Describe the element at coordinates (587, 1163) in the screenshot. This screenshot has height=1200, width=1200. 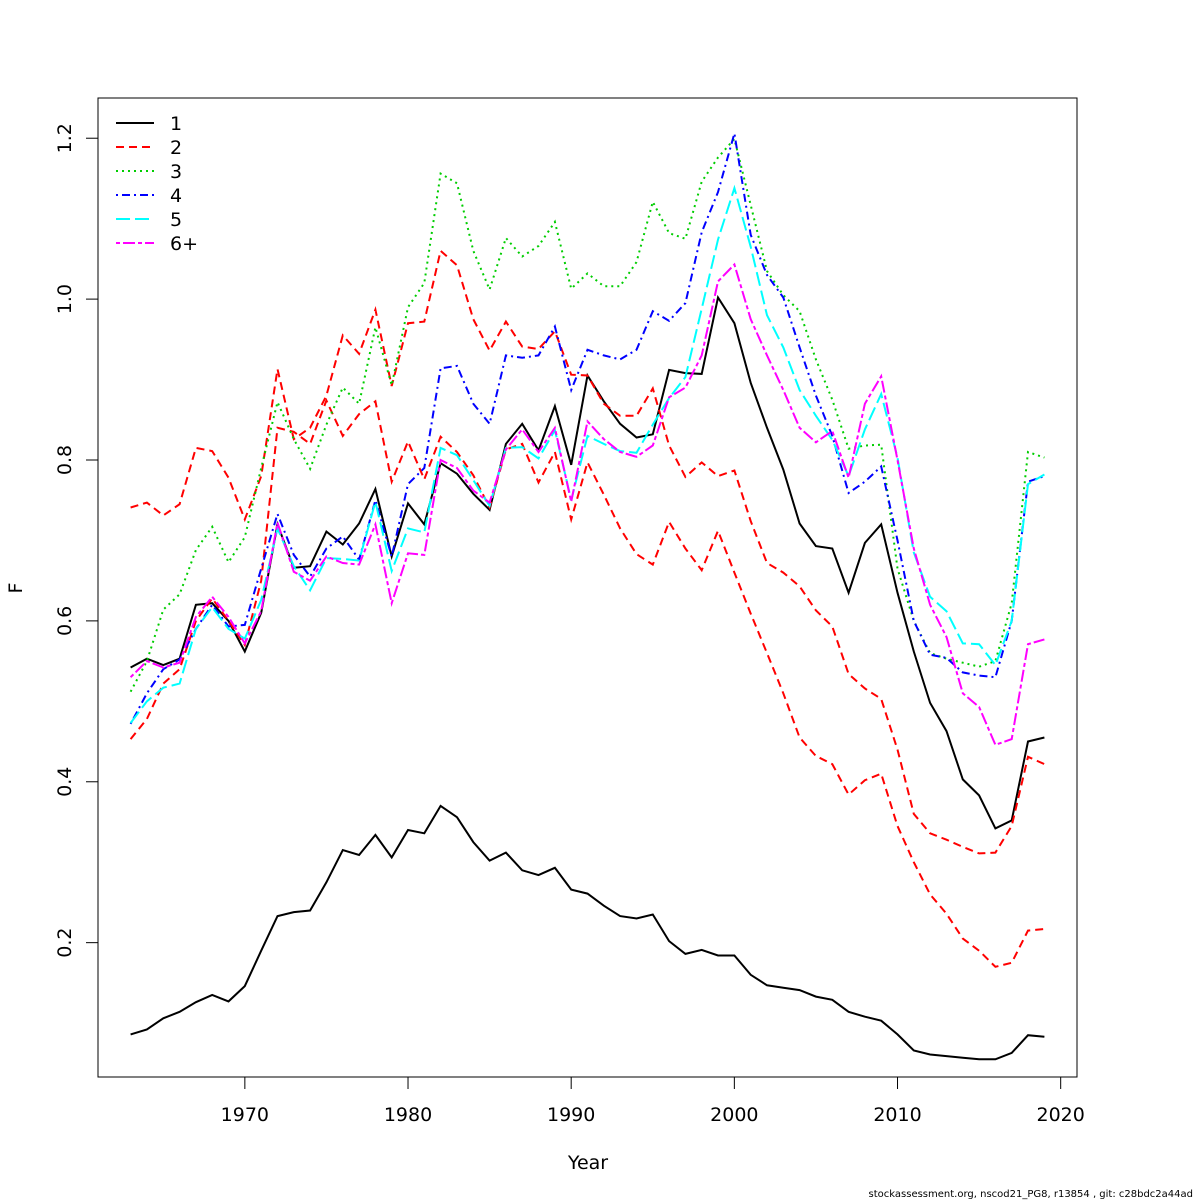
I see `x-axis-title: Year` at that location.